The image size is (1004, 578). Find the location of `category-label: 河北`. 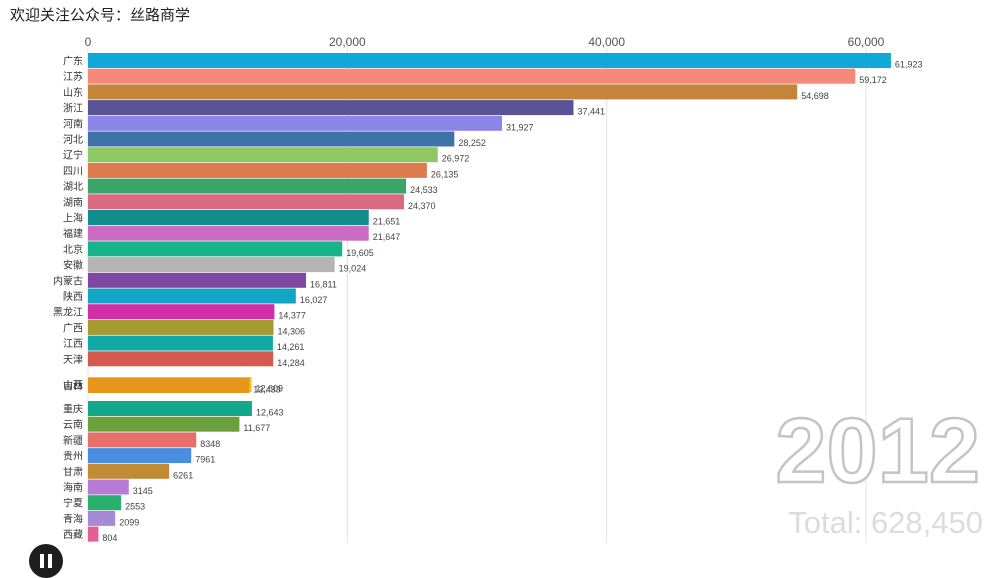

category-label: 河北 is located at coordinates (73, 140).